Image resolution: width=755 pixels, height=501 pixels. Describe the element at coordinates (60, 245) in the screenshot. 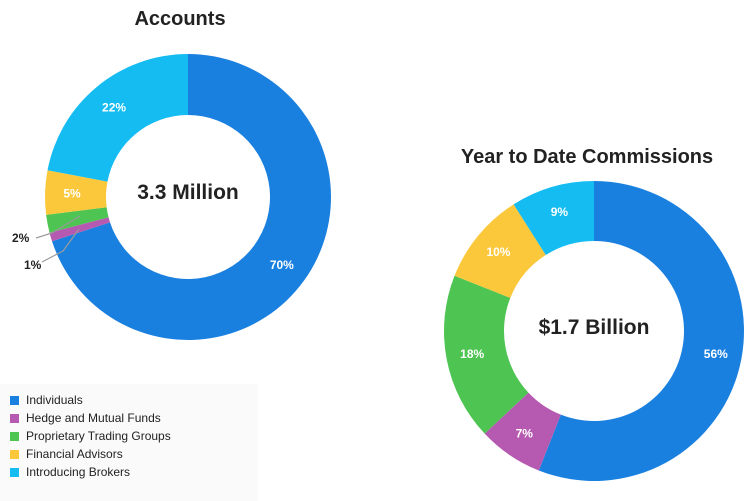

I see `leader-line-hedge-funds` at that location.